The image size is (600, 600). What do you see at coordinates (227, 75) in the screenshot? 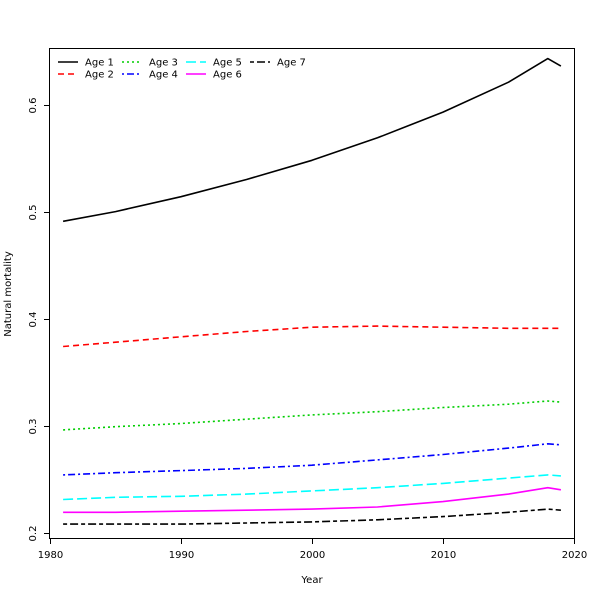
I see `legend-label: Age 6` at bounding box center [227, 75].